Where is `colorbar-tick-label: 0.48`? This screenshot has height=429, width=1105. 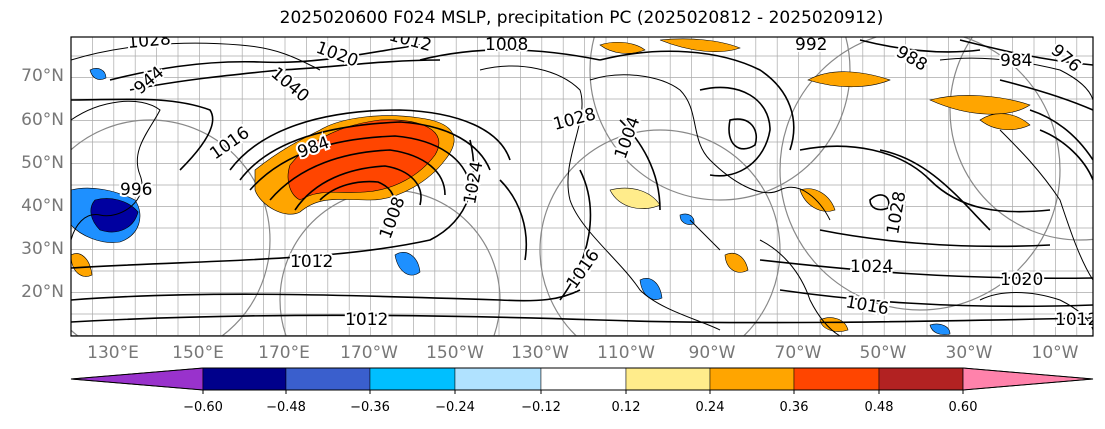 colorbar-tick-label: 0.48 is located at coordinates (879, 407).